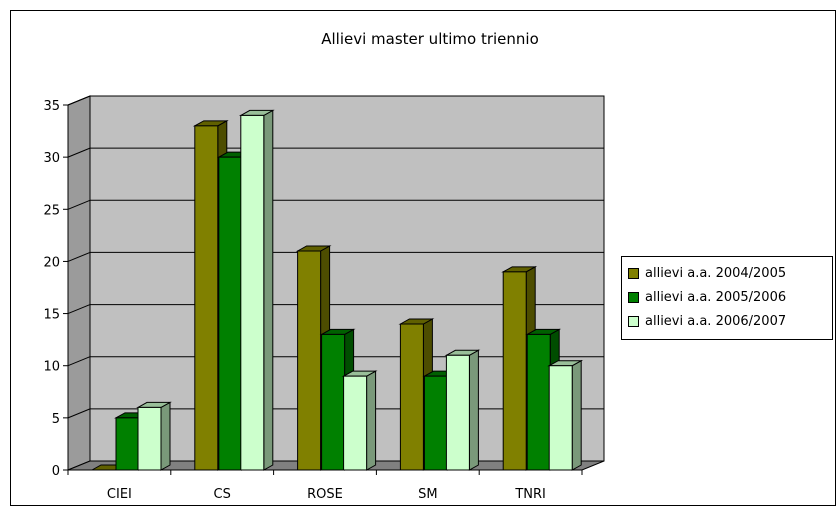  Describe the element at coordinates (51, 367) in the screenshot. I see `y-tick-label-10: 10` at that location.